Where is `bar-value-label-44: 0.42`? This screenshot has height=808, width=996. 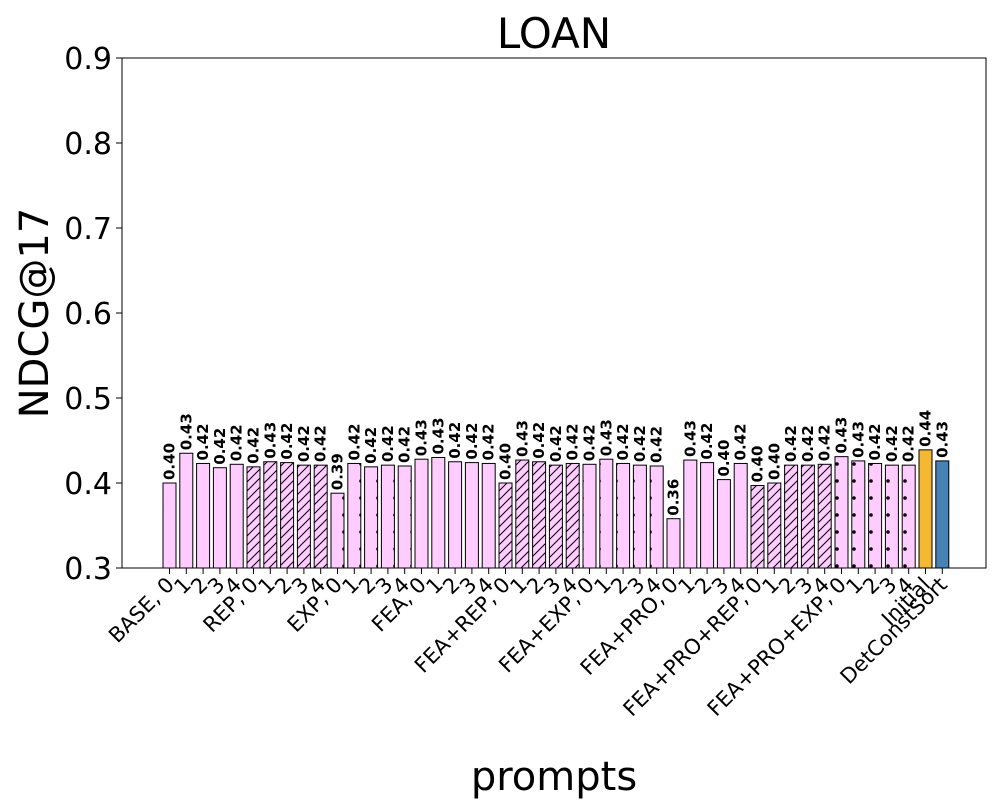
bar-value-label-44: 0.42 is located at coordinates (909, 443).